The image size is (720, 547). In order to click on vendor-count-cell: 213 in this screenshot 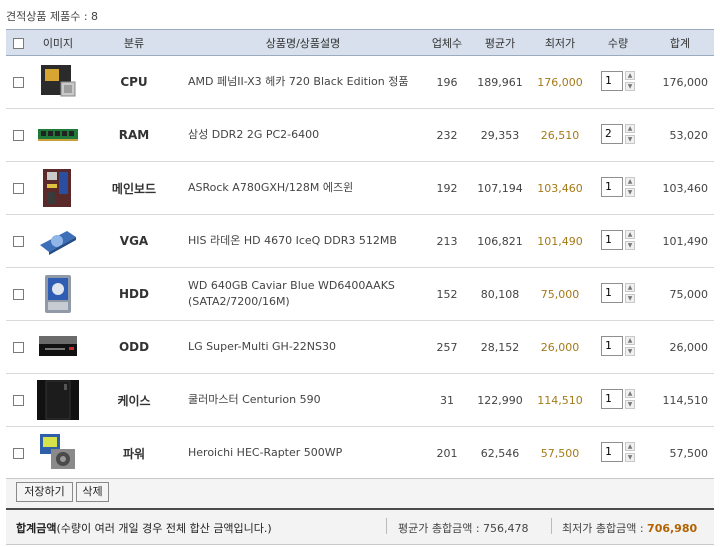, I will do `click(447, 241)`.